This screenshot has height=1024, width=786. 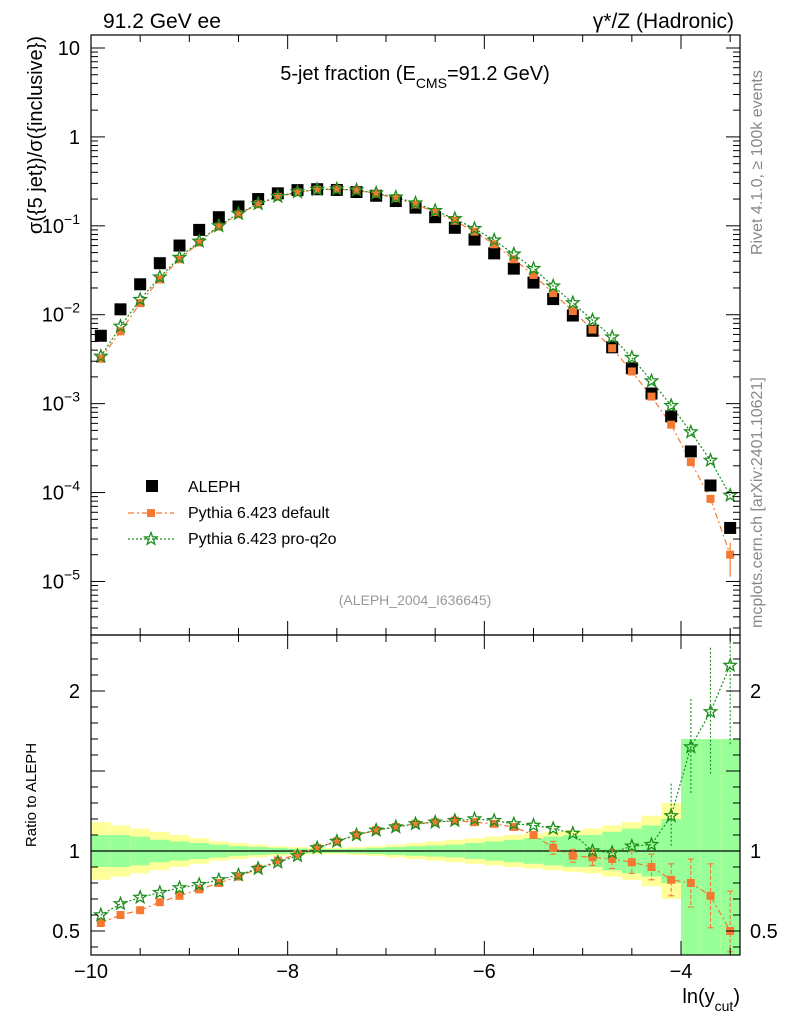 What do you see at coordinates (415, 77) in the screenshot?
I see `main-title: 5-jet fraction (ECMS=91.2 GeV)` at bounding box center [415, 77].